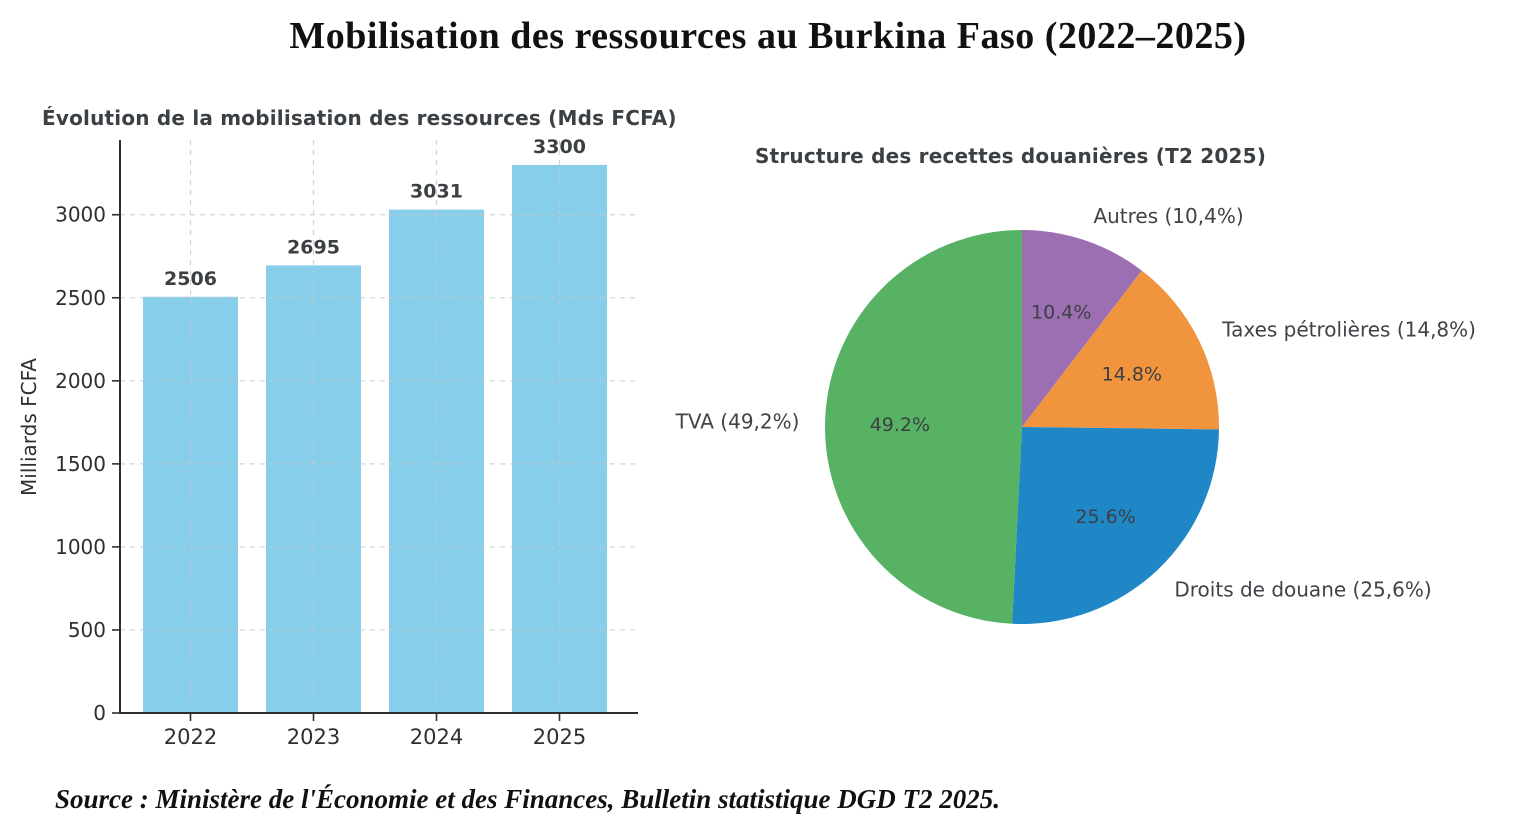  Describe the element at coordinates (436, 192) in the screenshot. I see `bar-value-label: 3031` at that location.